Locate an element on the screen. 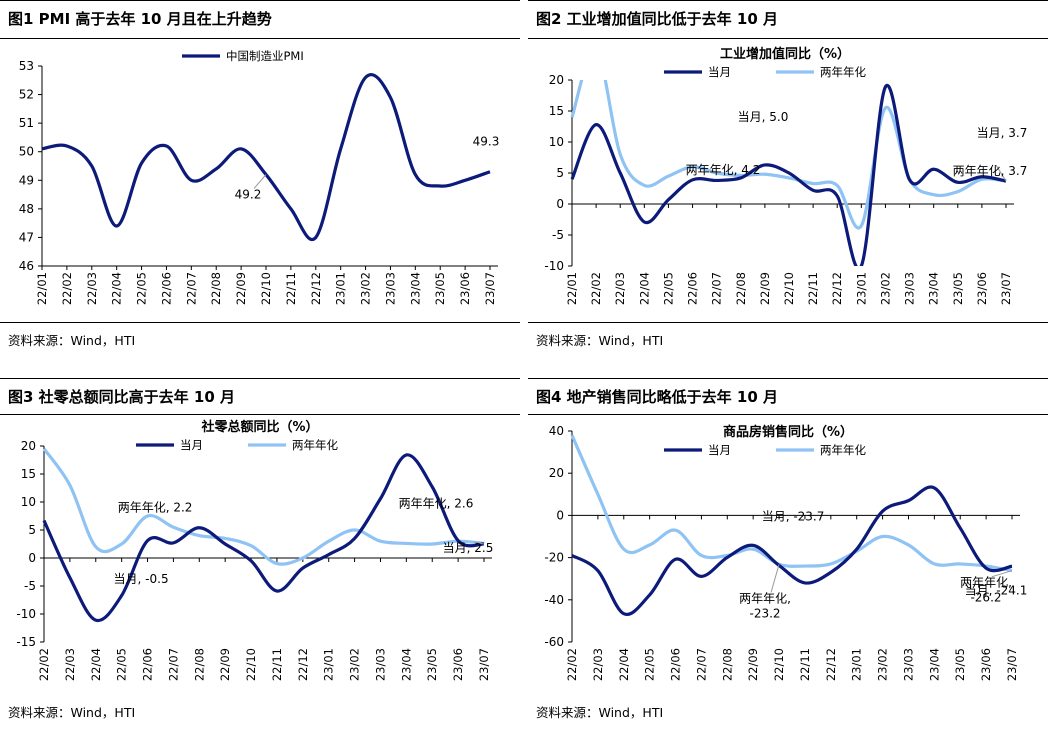  chart-title: 社零总额同比（%） is located at coordinates (259, 427).